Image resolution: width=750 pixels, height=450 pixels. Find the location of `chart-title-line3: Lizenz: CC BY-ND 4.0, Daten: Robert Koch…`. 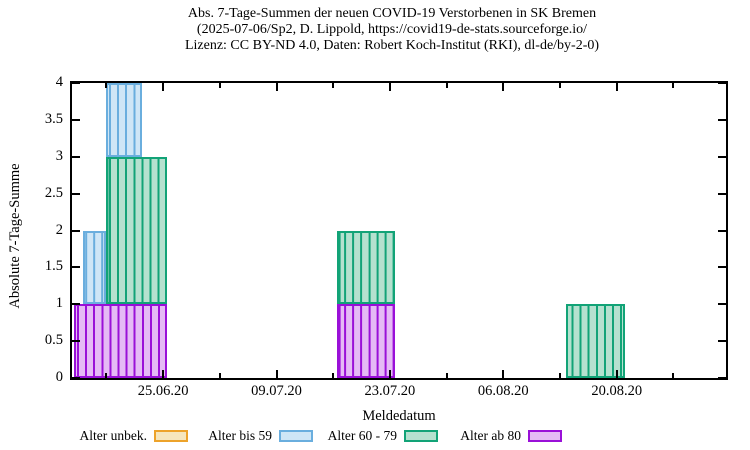

chart-title-line3: Lizenz: CC BY-ND 4.0, Daten: Robert Koch… is located at coordinates (392, 45).